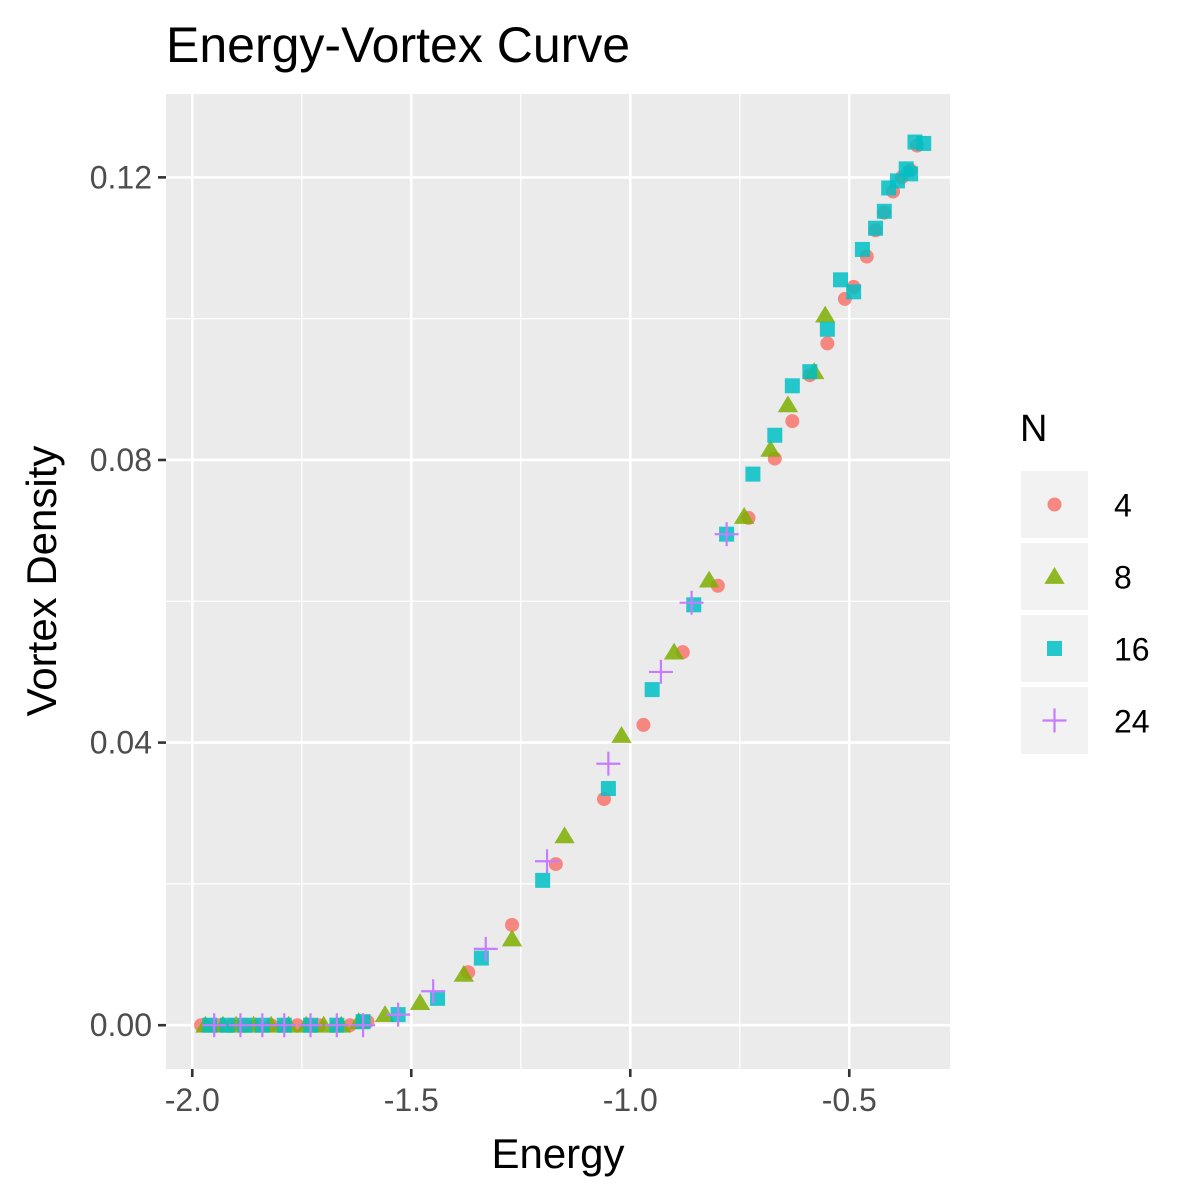  What do you see at coordinates (1132, 650) in the screenshot?
I see `legend-label: 16` at bounding box center [1132, 650].